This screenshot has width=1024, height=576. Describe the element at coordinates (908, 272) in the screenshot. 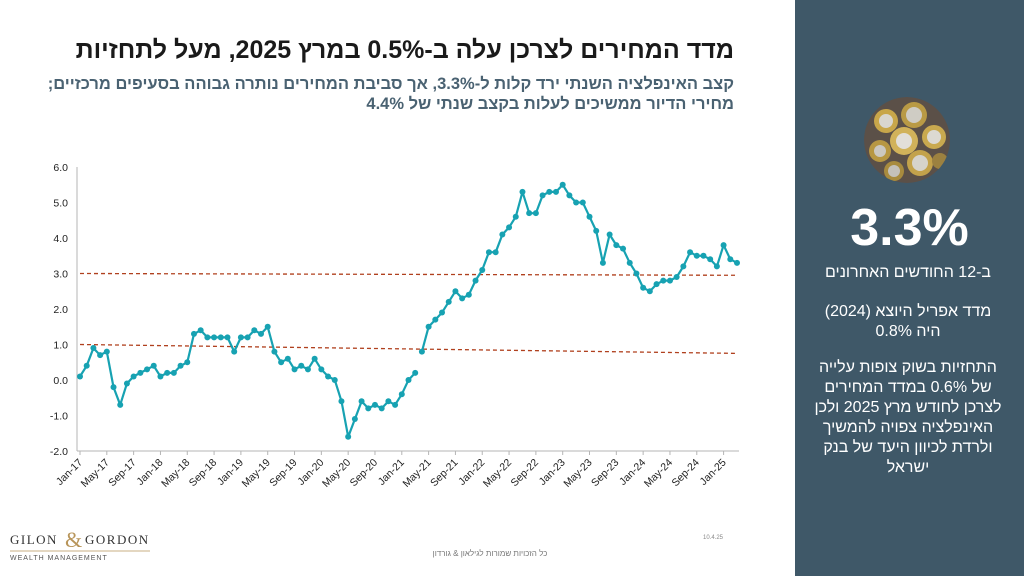

I see `big-figure-caption: ב-12 החודשים האחרונים` at that location.